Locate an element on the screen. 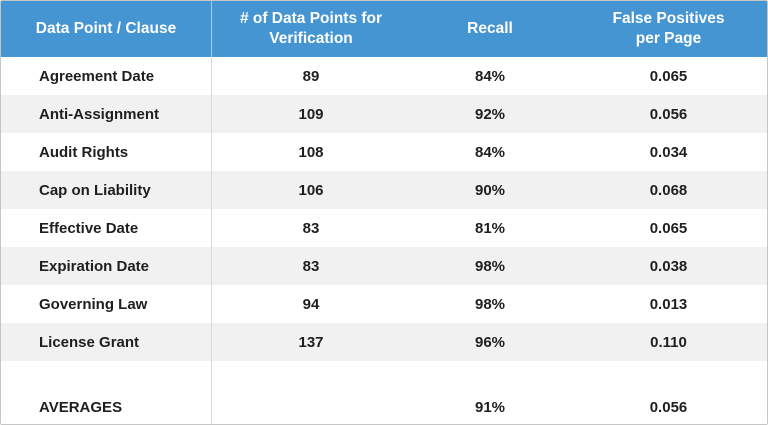  data-points-cell: 109 is located at coordinates (311, 114).